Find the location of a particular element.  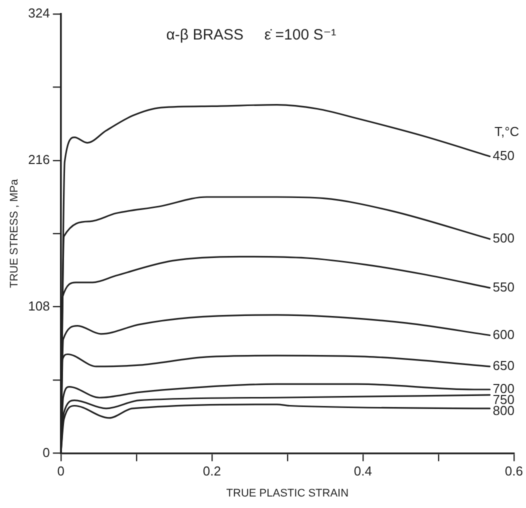

x-tick-label: 0 is located at coordinates (61, 471).